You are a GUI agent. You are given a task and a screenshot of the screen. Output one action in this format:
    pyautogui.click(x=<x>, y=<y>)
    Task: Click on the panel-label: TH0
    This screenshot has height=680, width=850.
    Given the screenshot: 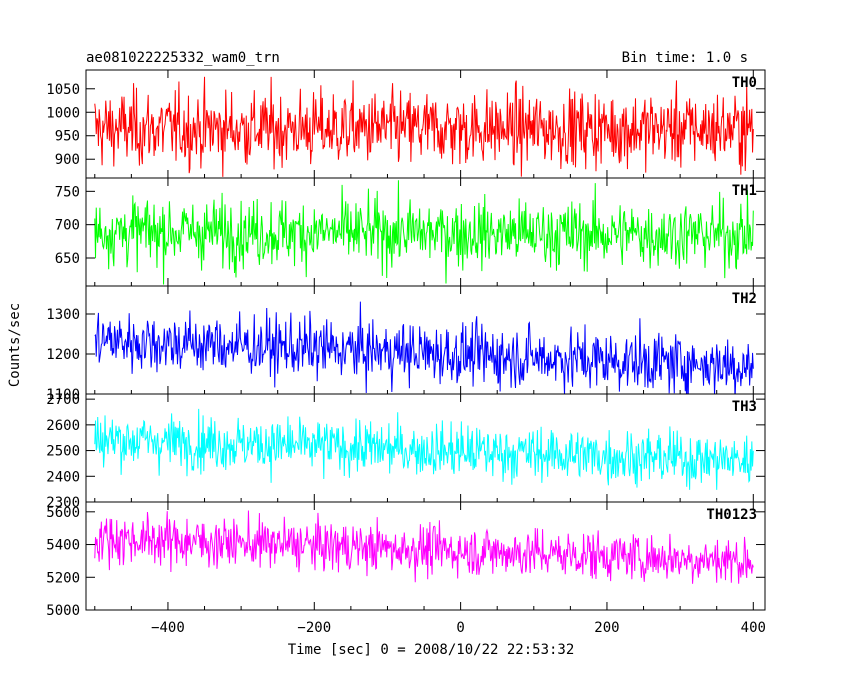 What is the action you would take?
    pyautogui.click(x=744, y=83)
    